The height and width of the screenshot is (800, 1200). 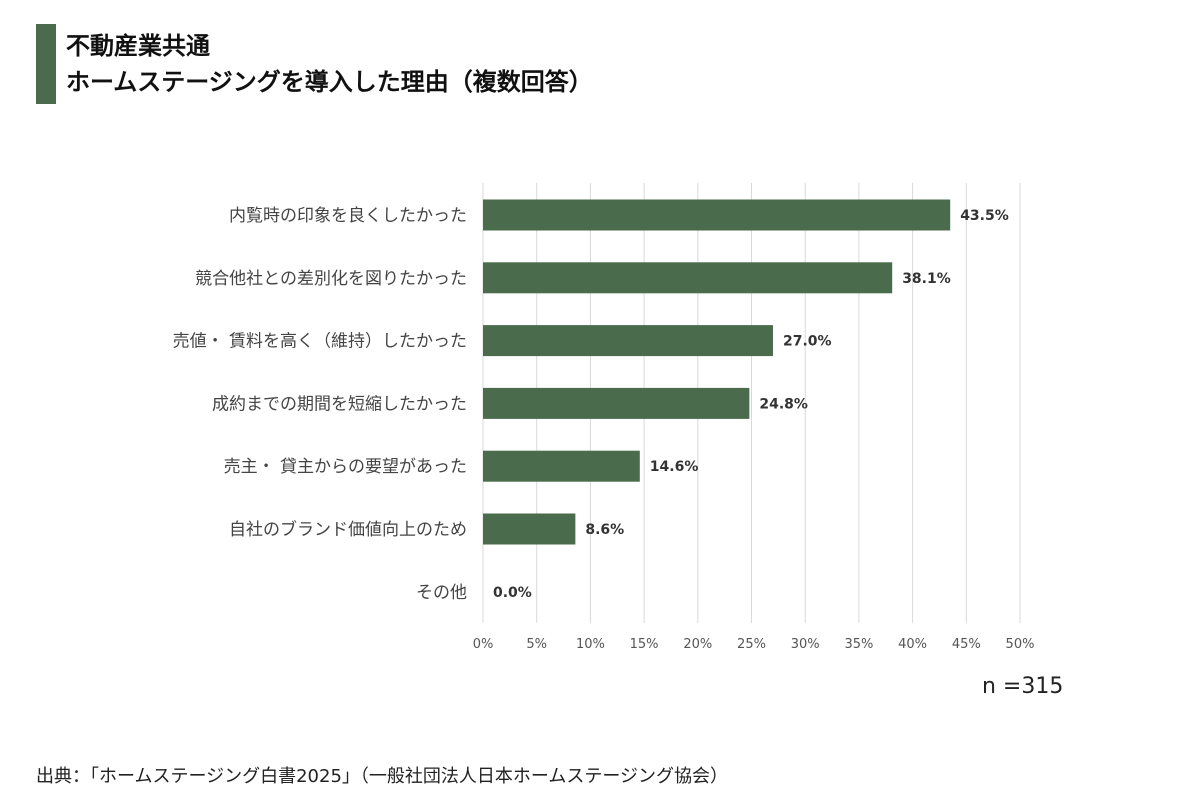 What do you see at coordinates (805, 644) in the screenshot?
I see `x-tick-label: 30%` at bounding box center [805, 644].